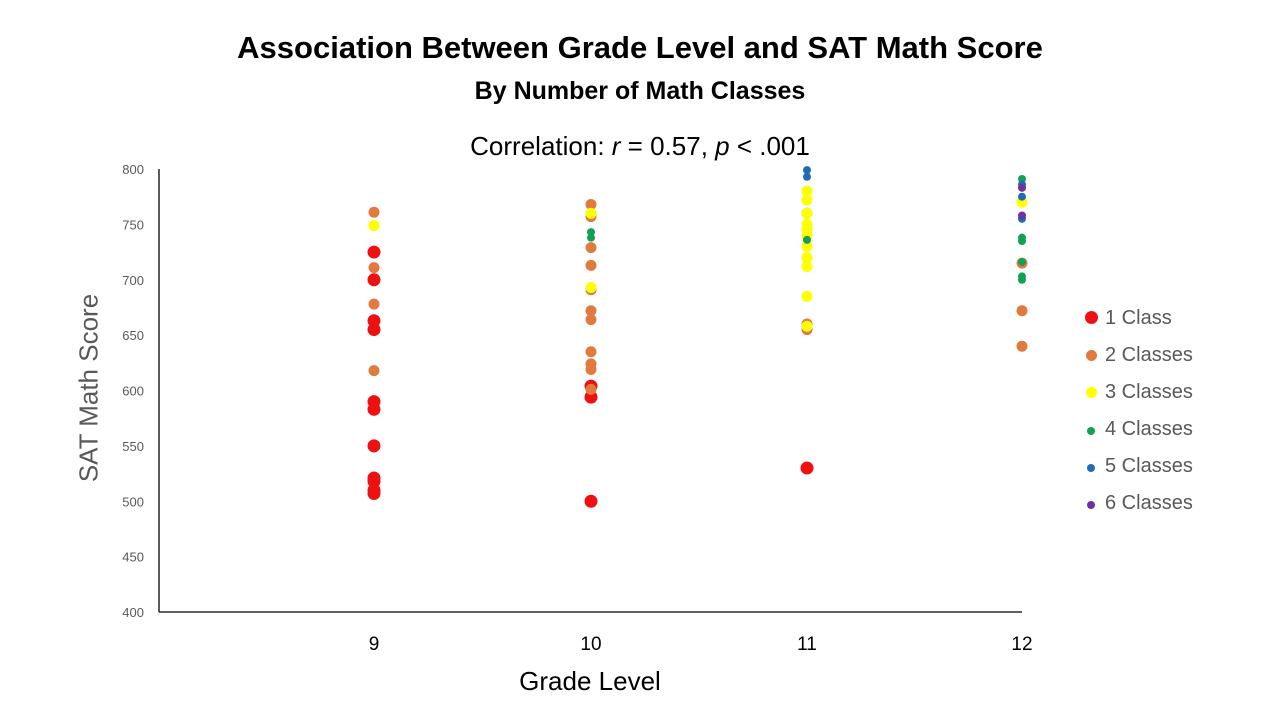 Image resolution: width=1280 pixels, height=720 pixels. I want to click on legend-label: 2 Classes, so click(1149, 355).